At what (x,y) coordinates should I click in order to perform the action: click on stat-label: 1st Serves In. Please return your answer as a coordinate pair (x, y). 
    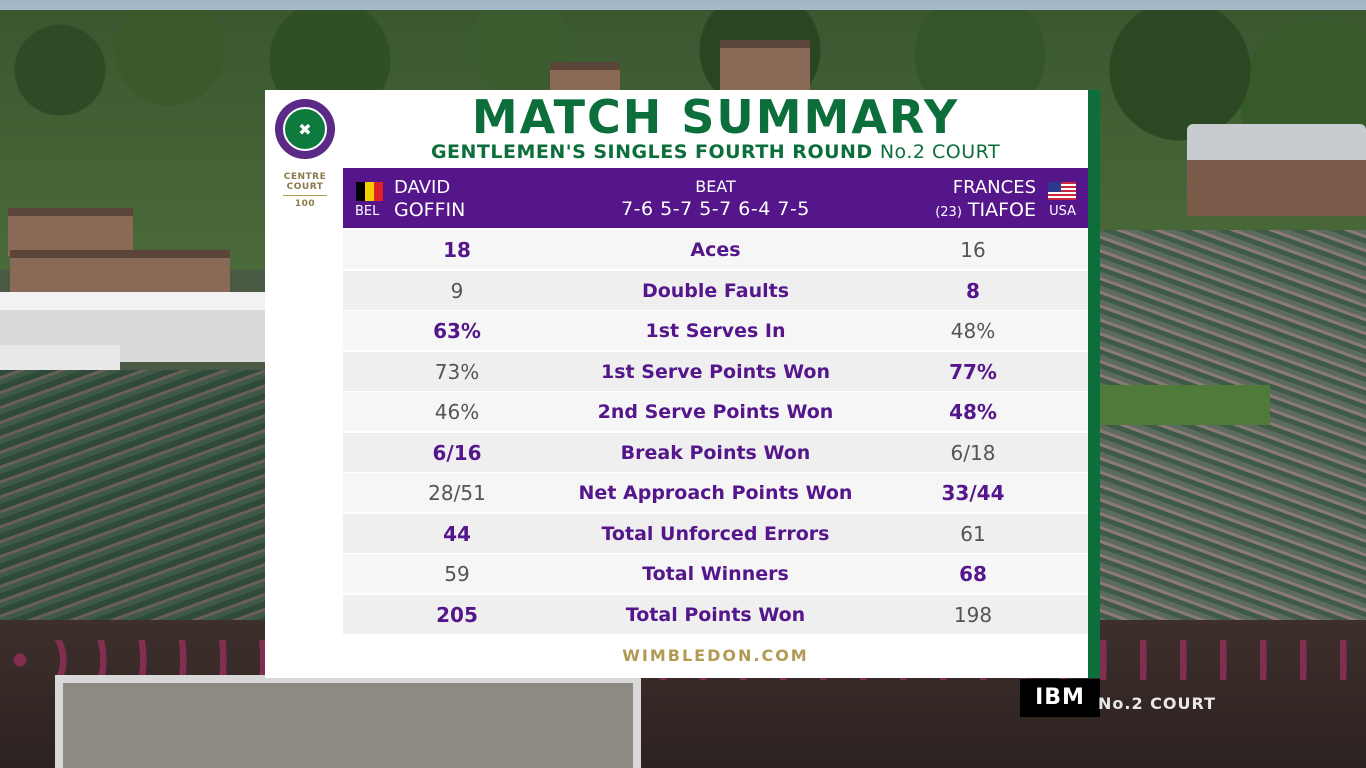
    Looking at the image, I should click on (715, 331).